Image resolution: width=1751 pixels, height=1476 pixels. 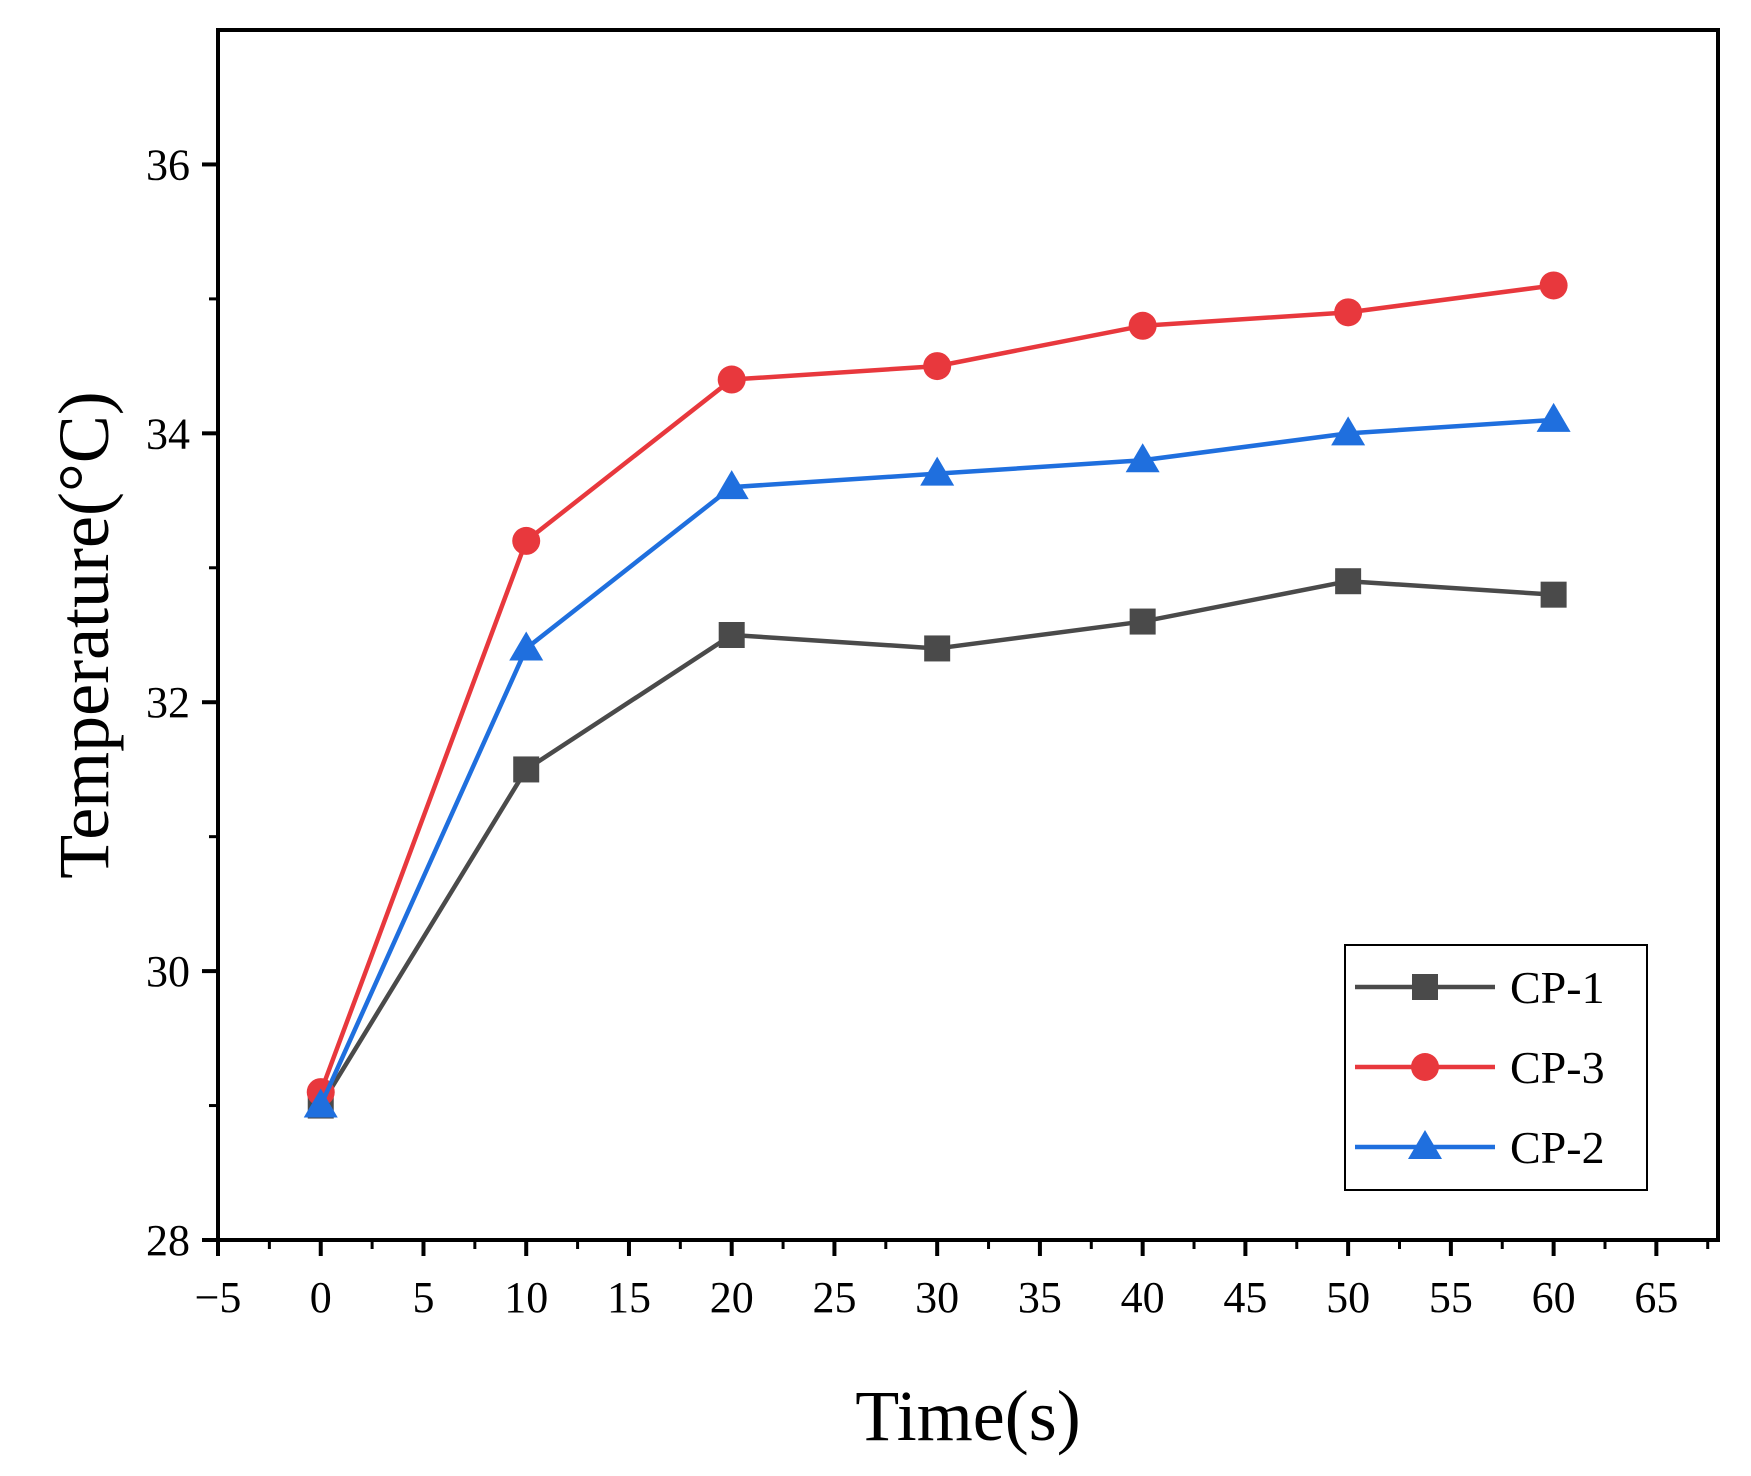 I want to click on y-tick-label: 36, so click(x=168, y=164).